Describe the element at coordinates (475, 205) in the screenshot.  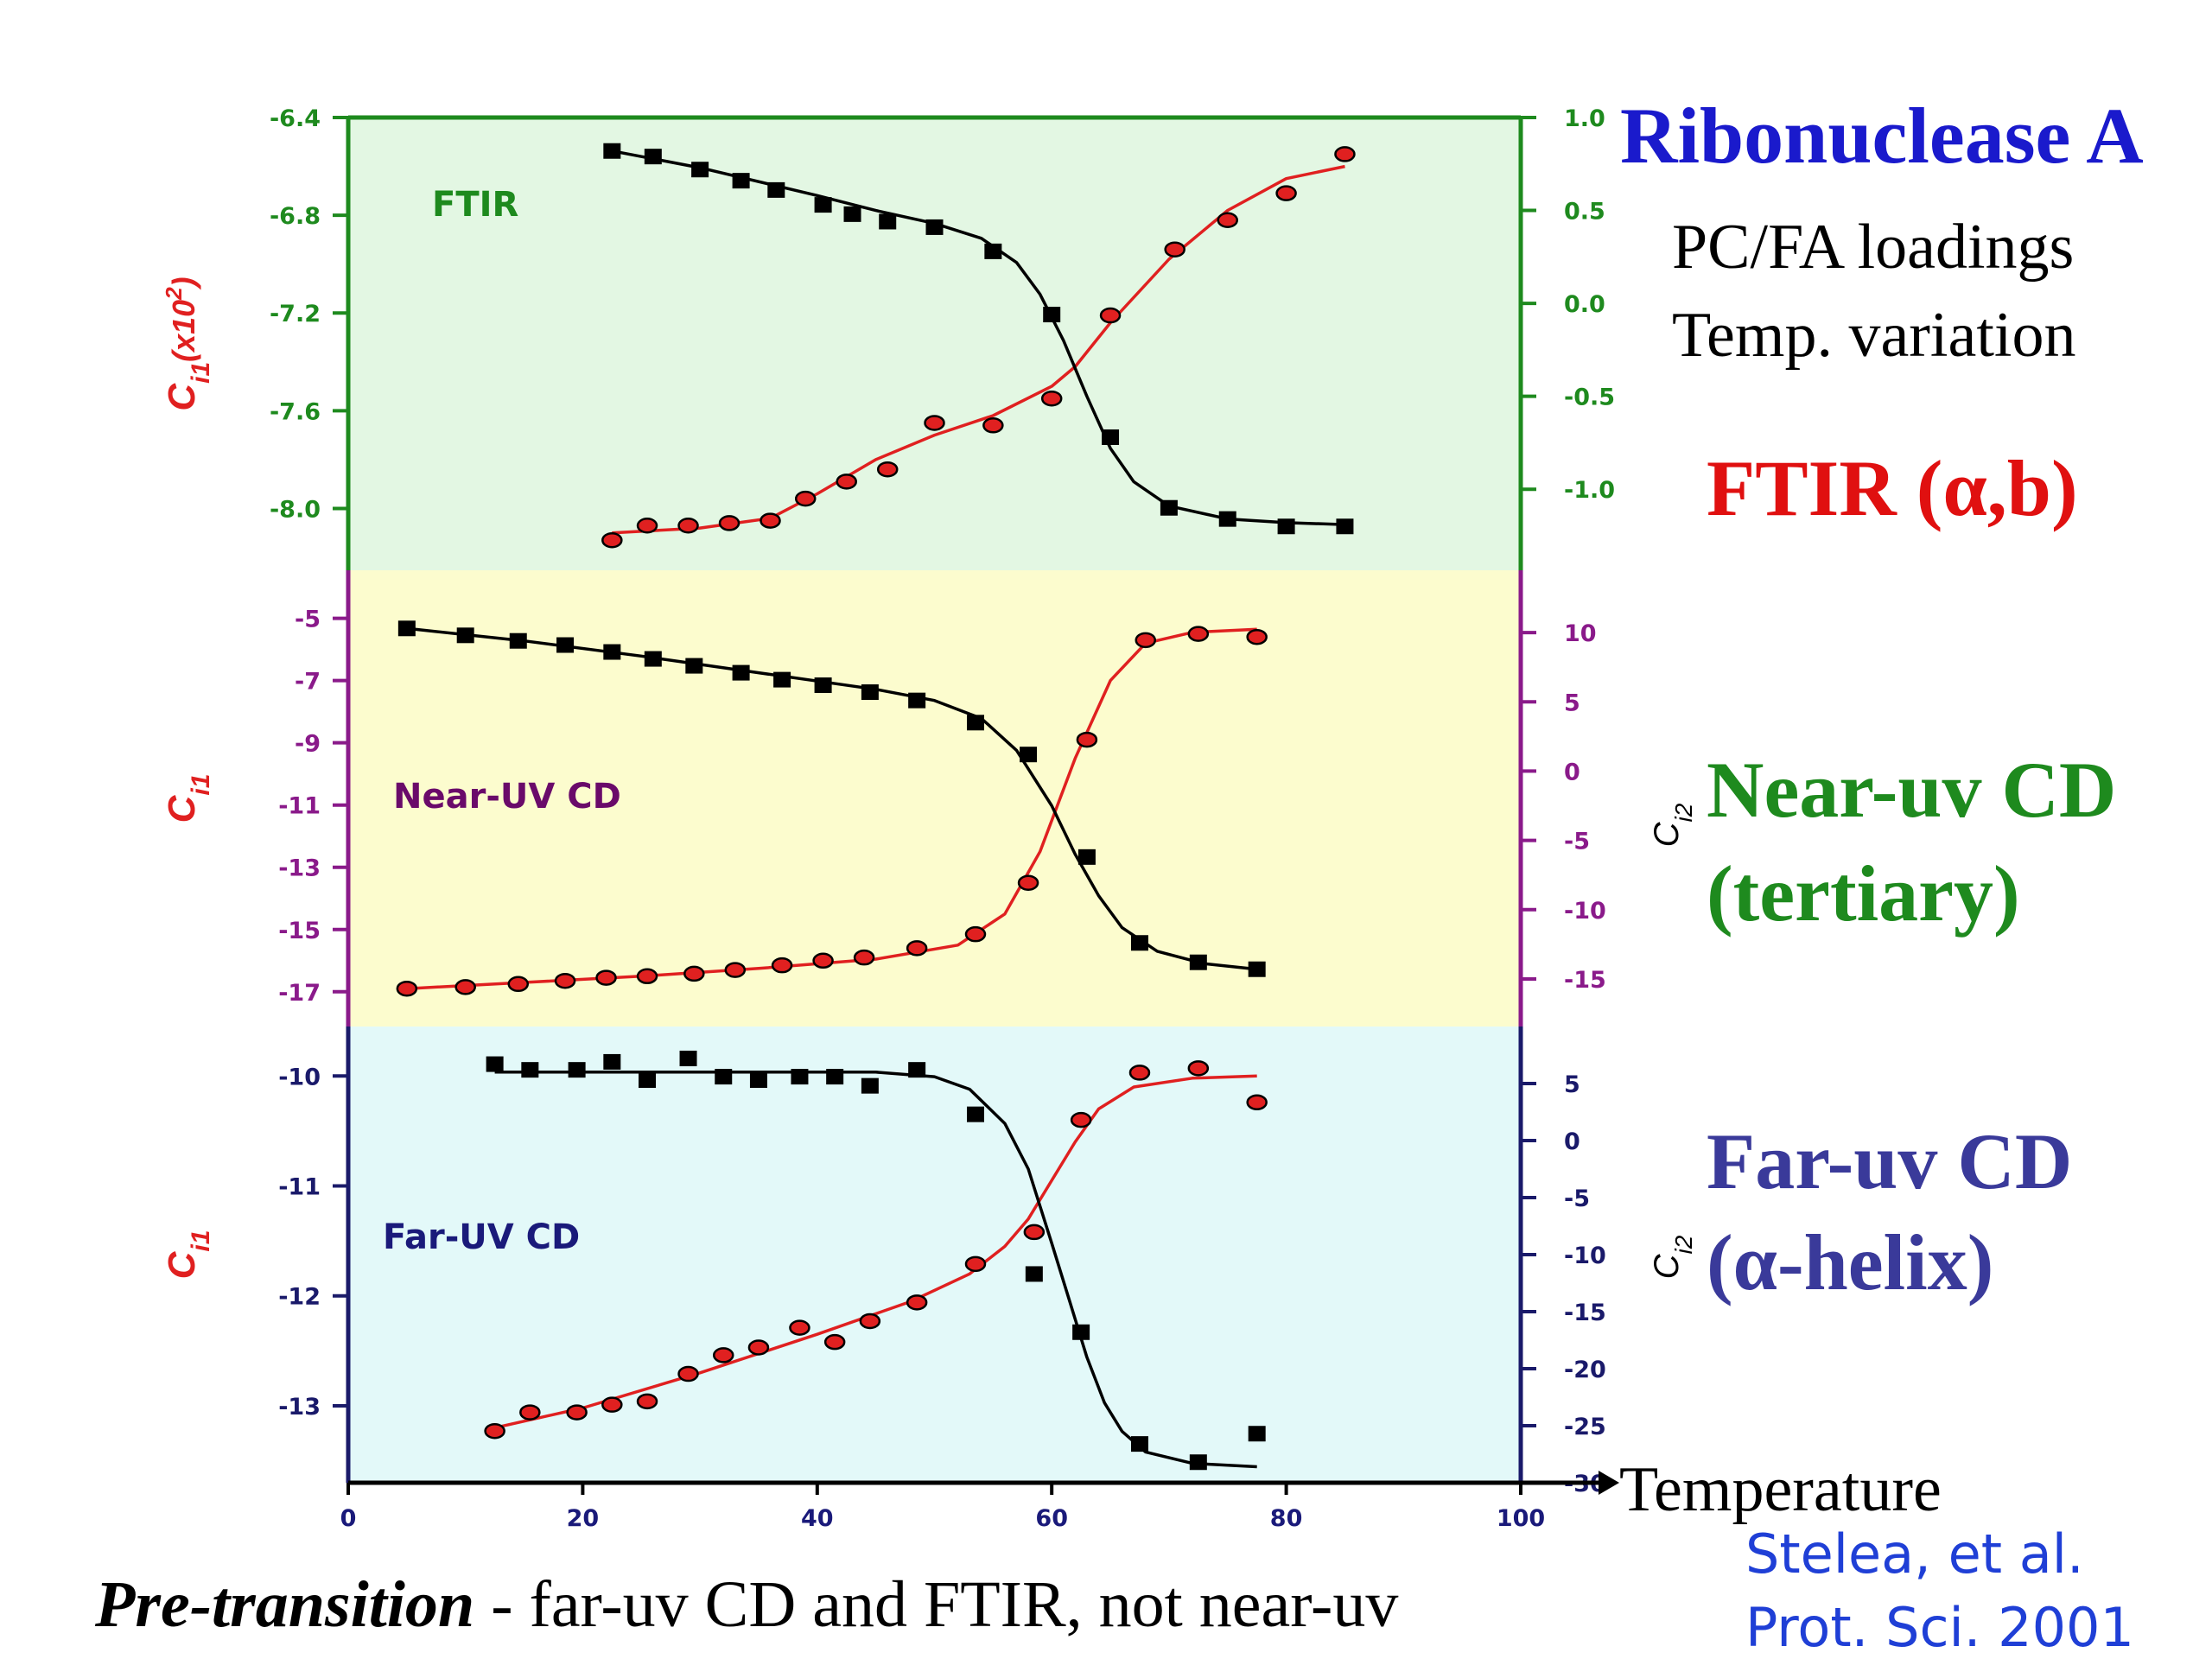
I see `panel-label: FTIR` at that location.